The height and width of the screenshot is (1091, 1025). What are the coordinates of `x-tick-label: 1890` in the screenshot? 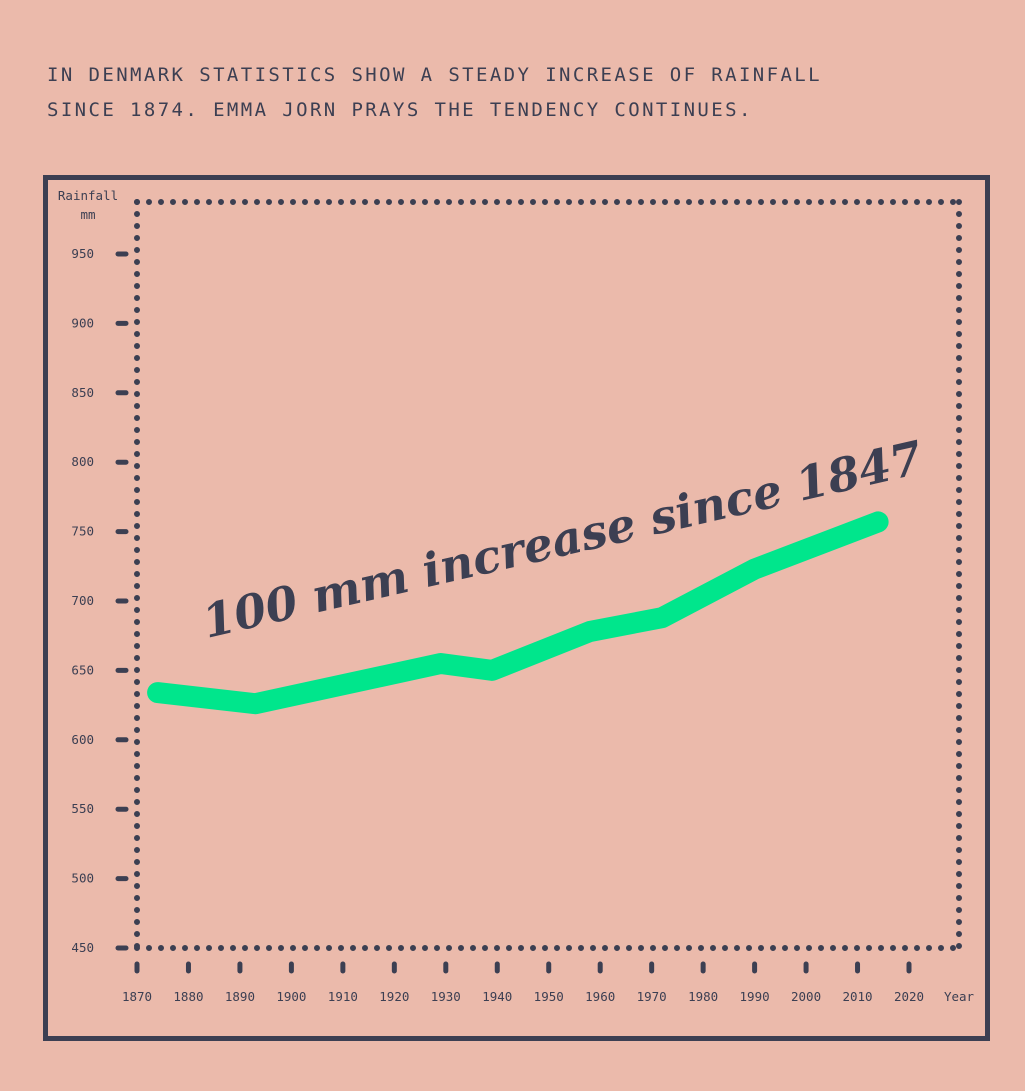 It's located at (240, 996).